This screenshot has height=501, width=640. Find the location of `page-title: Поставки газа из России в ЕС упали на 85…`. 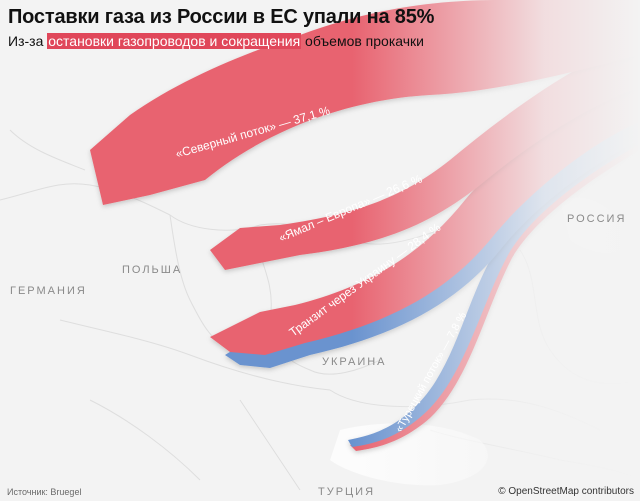

page-title: Поставки газа из России в ЕС упали на 85… is located at coordinates (221, 17).